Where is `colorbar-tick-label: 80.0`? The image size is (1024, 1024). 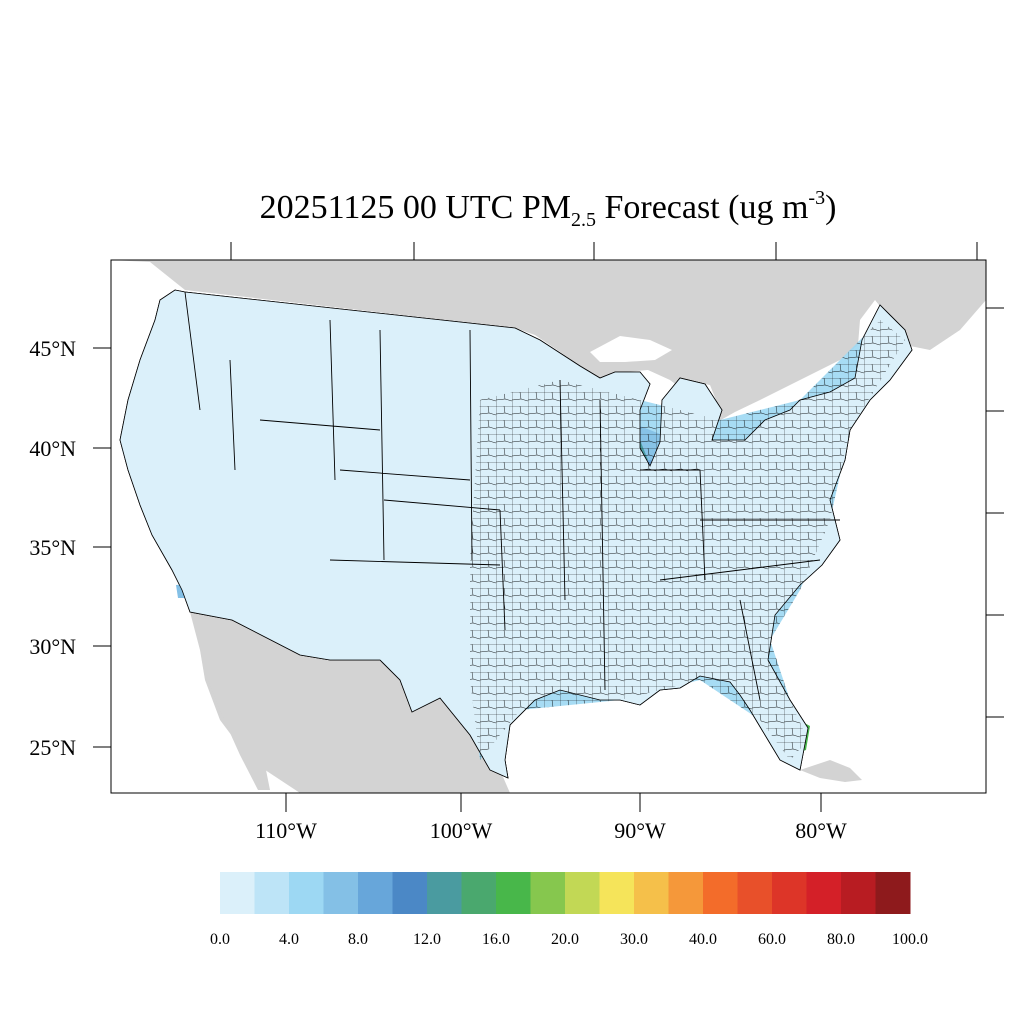 colorbar-tick-label: 80.0 is located at coordinates (841, 939).